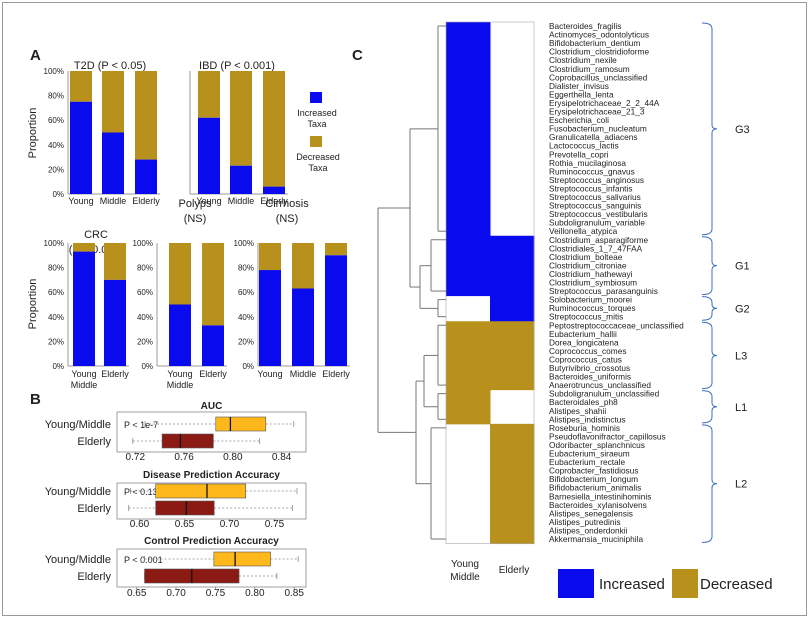 Image resolution: width=809 pixels, height=618 pixels. Describe the element at coordinates (357, 55) in the screenshot. I see `panel-label-c: C` at that location.